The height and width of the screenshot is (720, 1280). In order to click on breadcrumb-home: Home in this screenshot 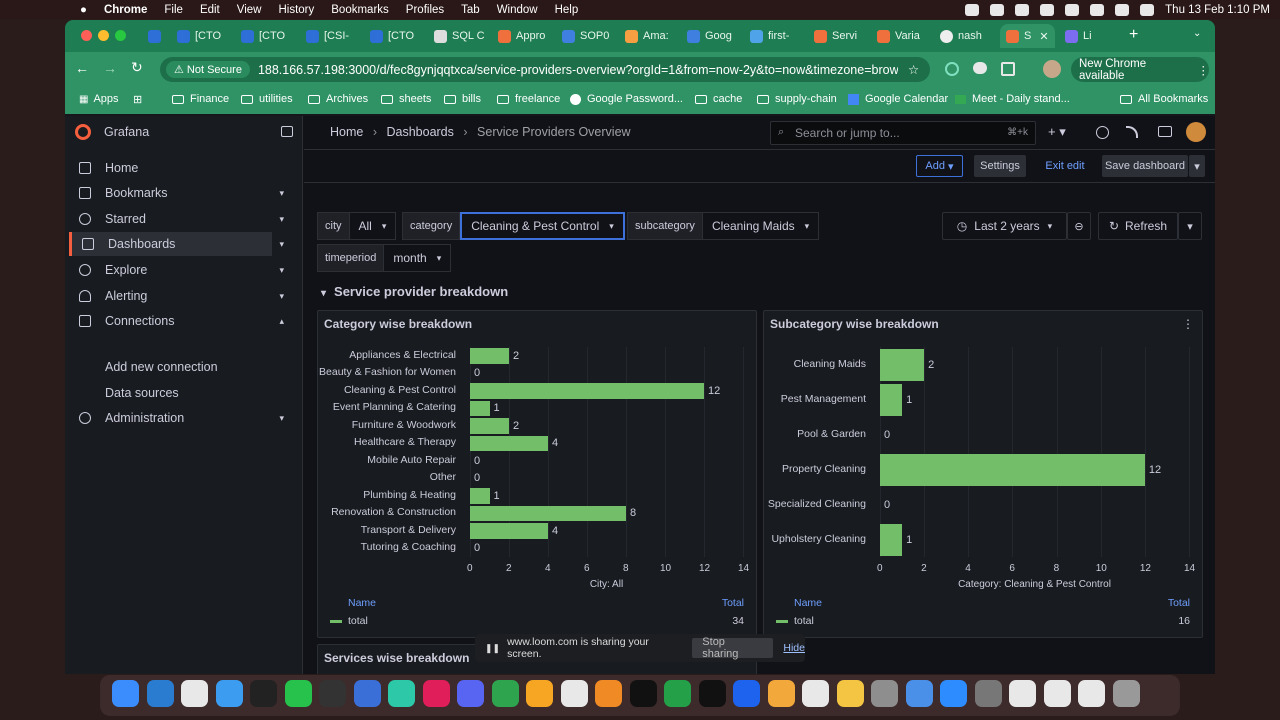, I will do `click(347, 132)`.